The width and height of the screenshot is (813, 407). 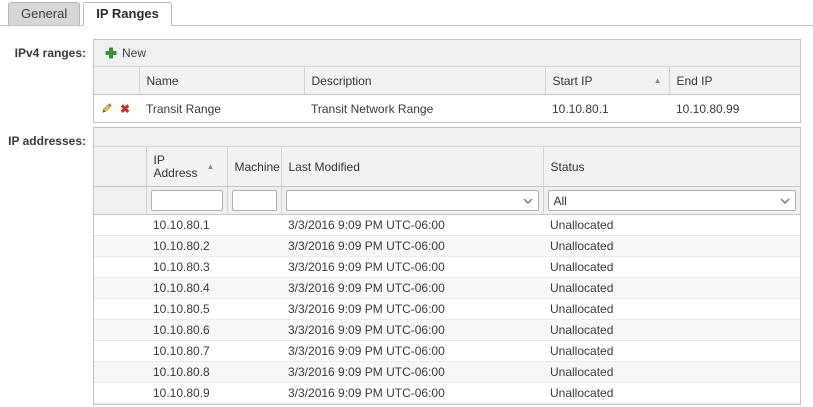 I want to click on filter-row: All, so click(x=447, y=200).